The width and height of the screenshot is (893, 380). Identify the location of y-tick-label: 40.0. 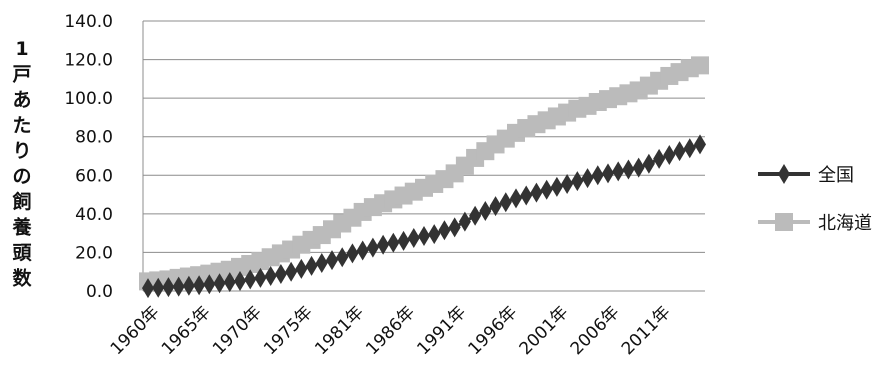
(94, 215).